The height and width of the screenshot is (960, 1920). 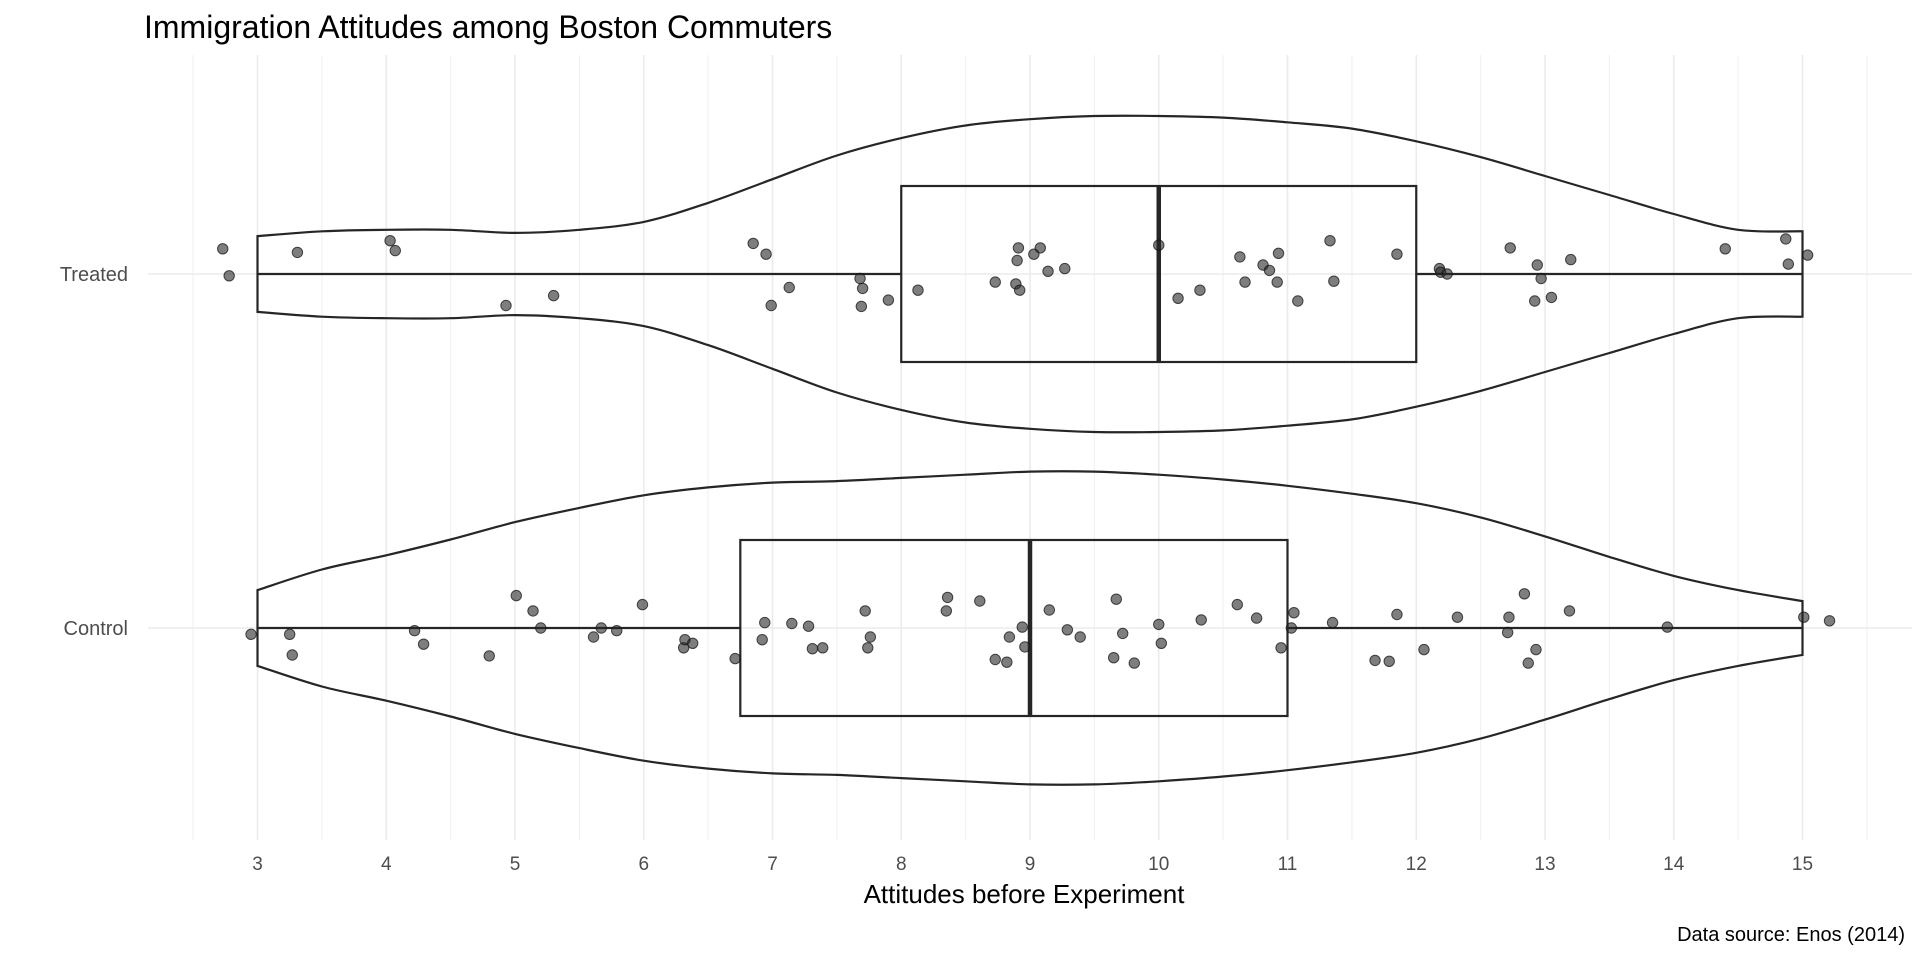 What do you see at coordinates (96, 629) in the screenshot?
I see `y-category-label: Control` at bounding box center [96, 629].